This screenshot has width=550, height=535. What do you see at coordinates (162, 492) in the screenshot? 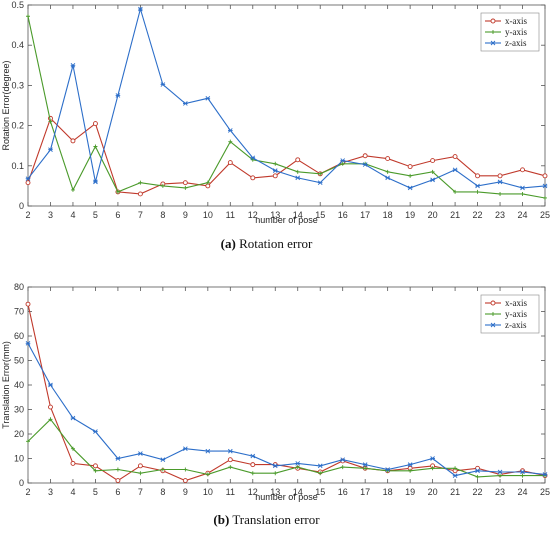
I see `x-tick-label: 8` at bounding box center [162, 492].